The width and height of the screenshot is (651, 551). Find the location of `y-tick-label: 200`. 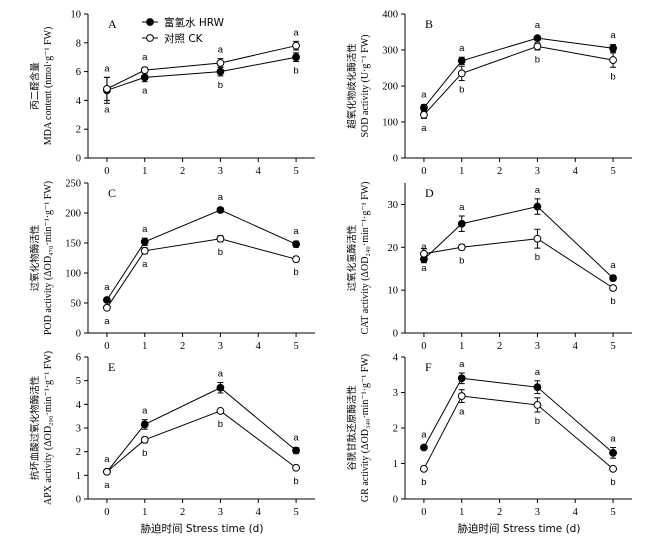

y-tick-label: 200 is located at coordinates (73, 214).